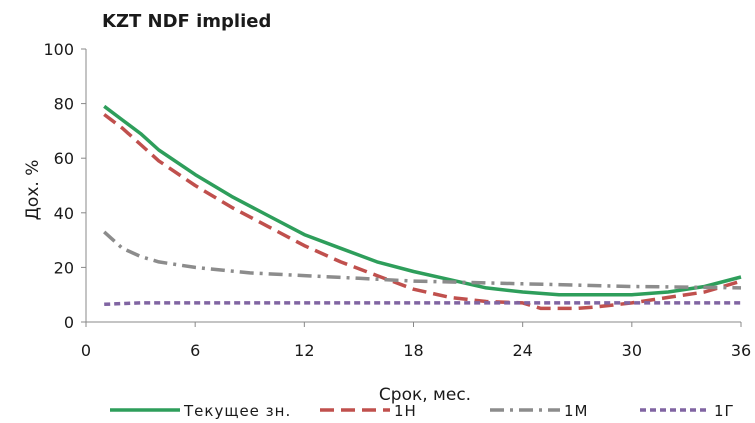  Describe the element at coordinates (64, 104) in the screenshot. I see `y-tick-label: 80` at that location.